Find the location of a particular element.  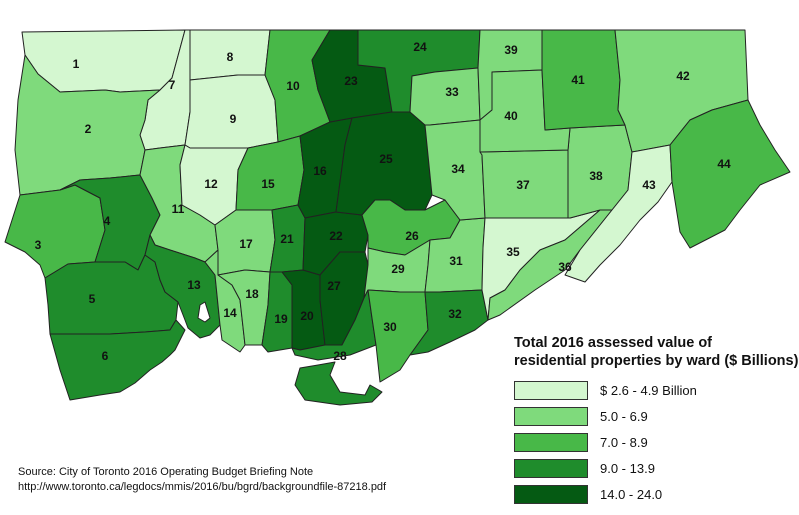

legend-item: $ 2.6 - 4.9 Billion is located at coordinates (656, 390).